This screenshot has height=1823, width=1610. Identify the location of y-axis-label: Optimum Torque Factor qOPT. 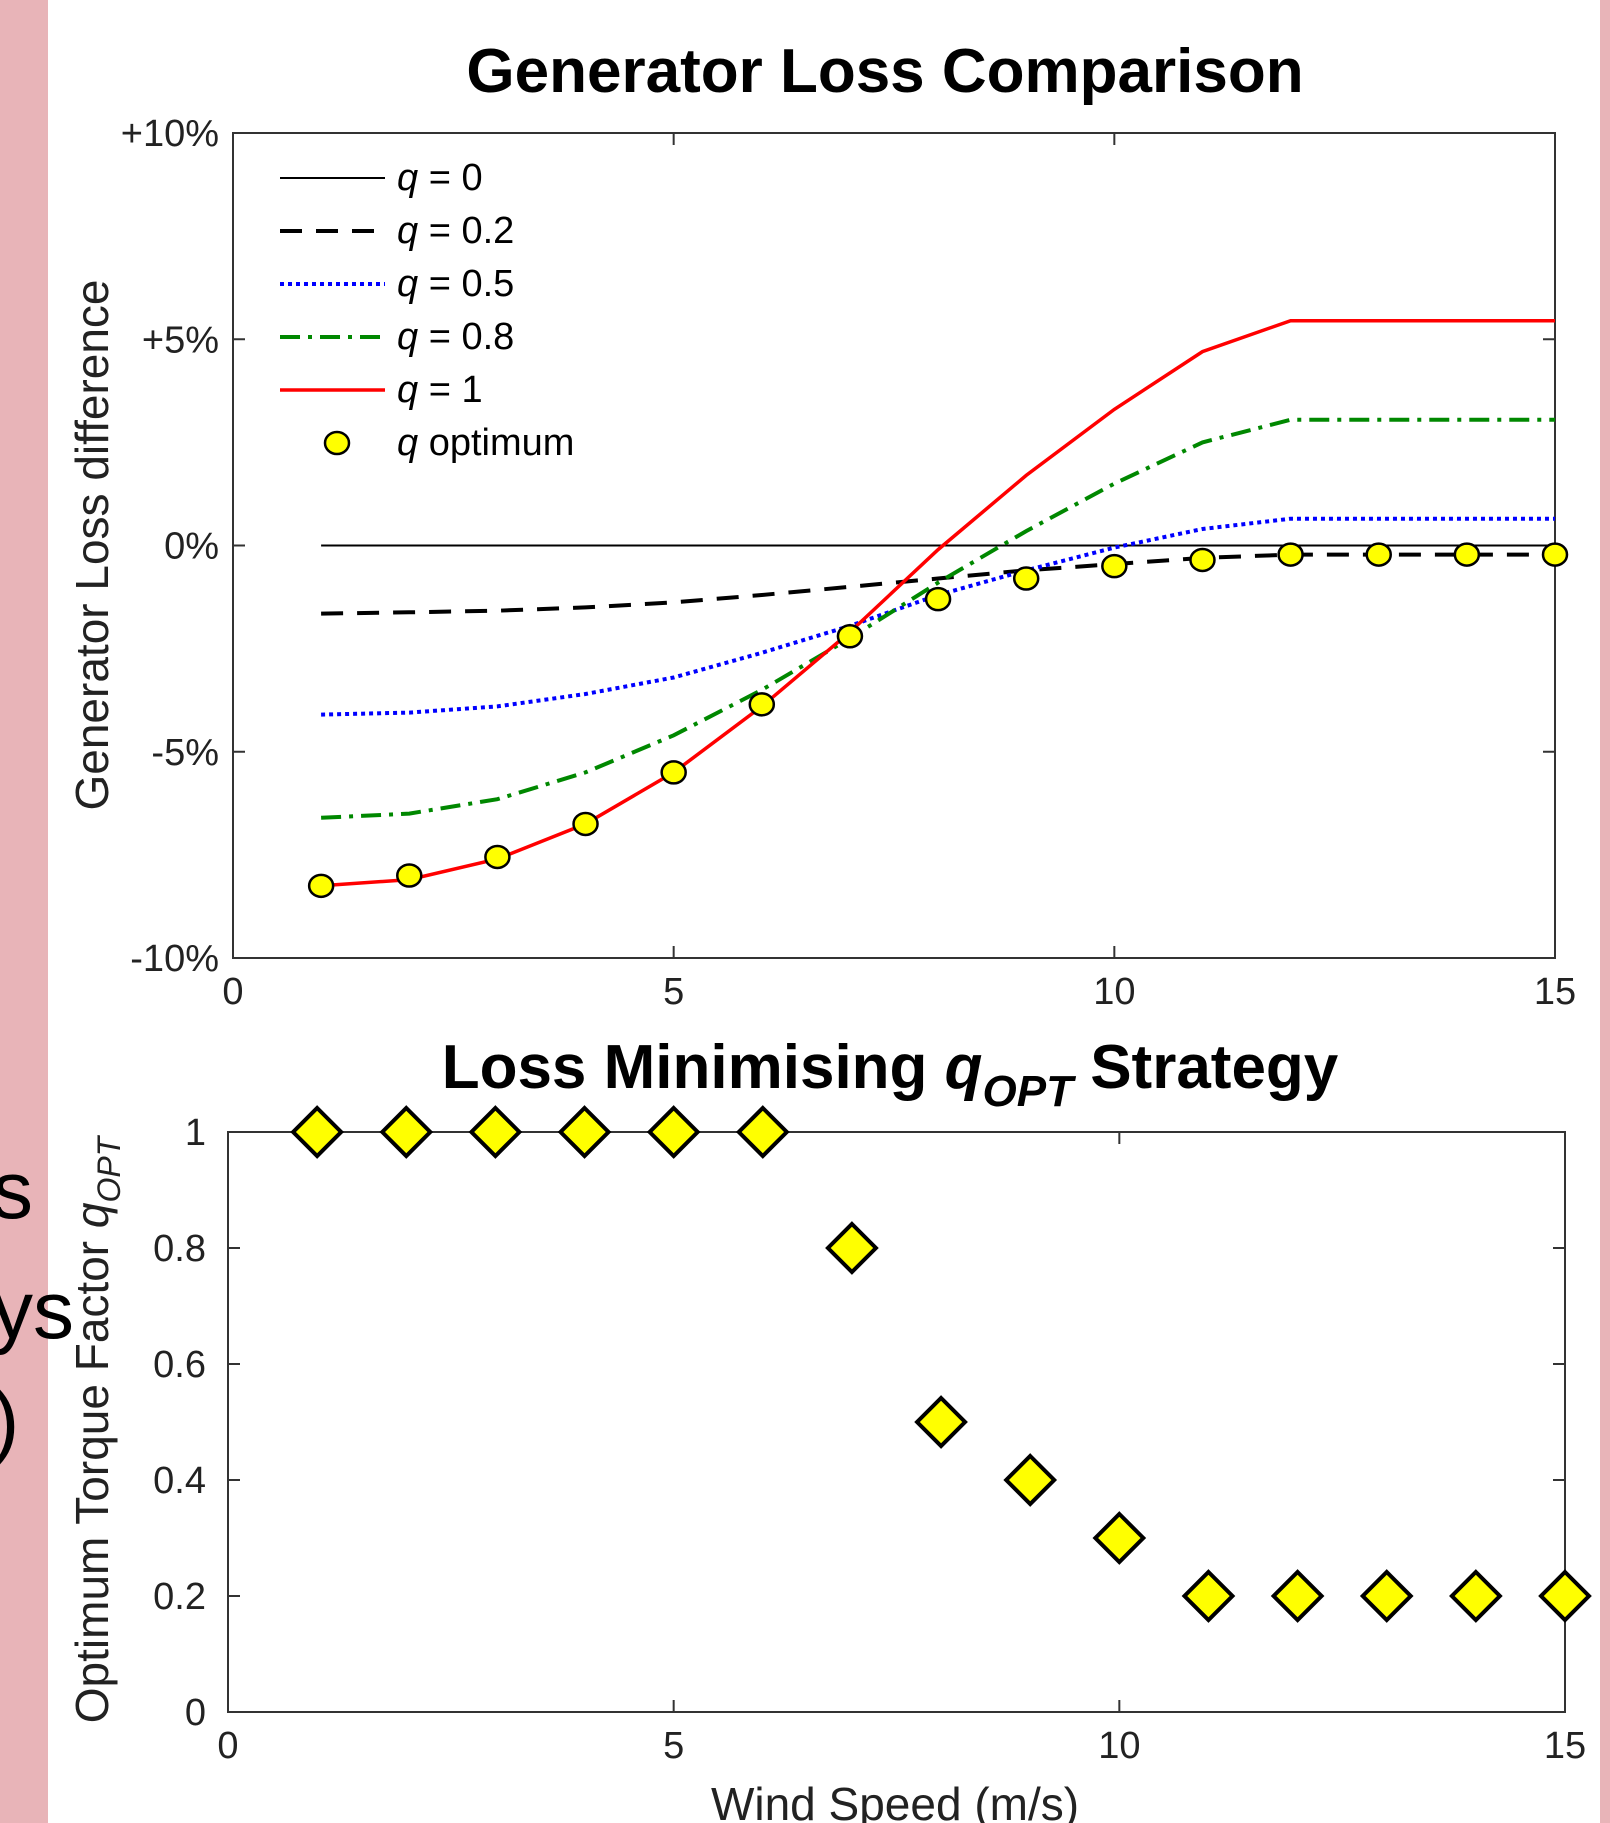
(96, 1428).